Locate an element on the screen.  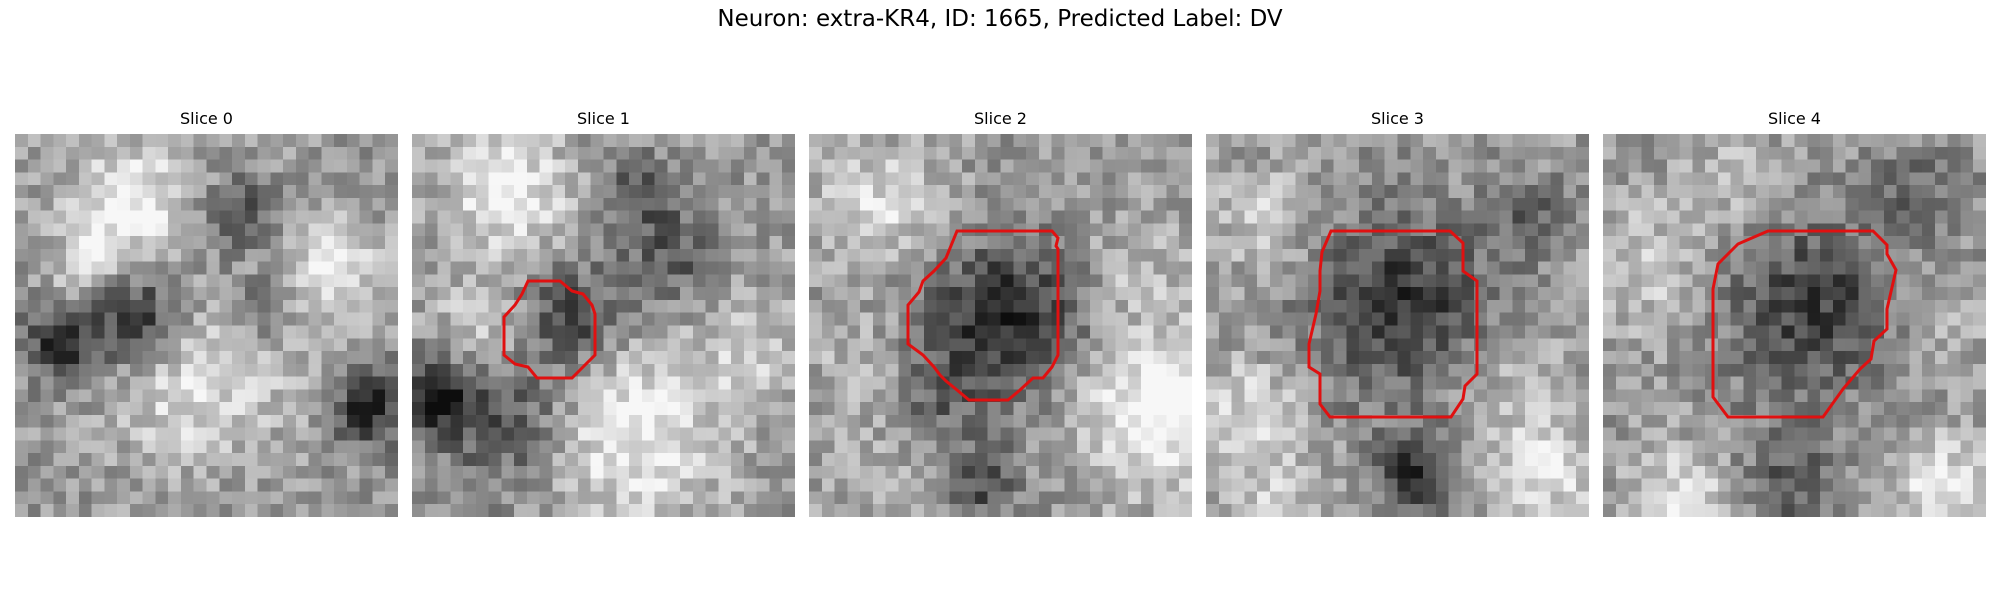
slice-panel-3: Slice 3 is located at coordinates (1397, 312).